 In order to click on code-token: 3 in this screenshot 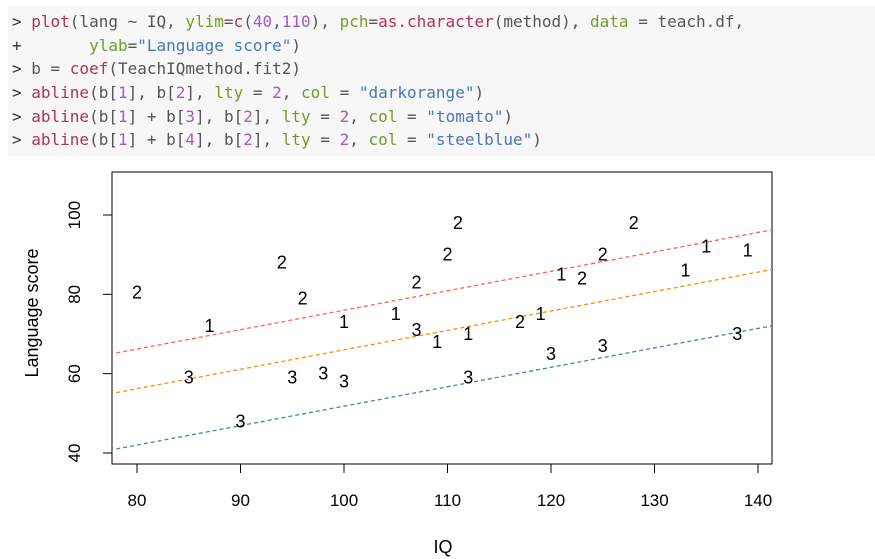, I will do `click(190, 116)`.